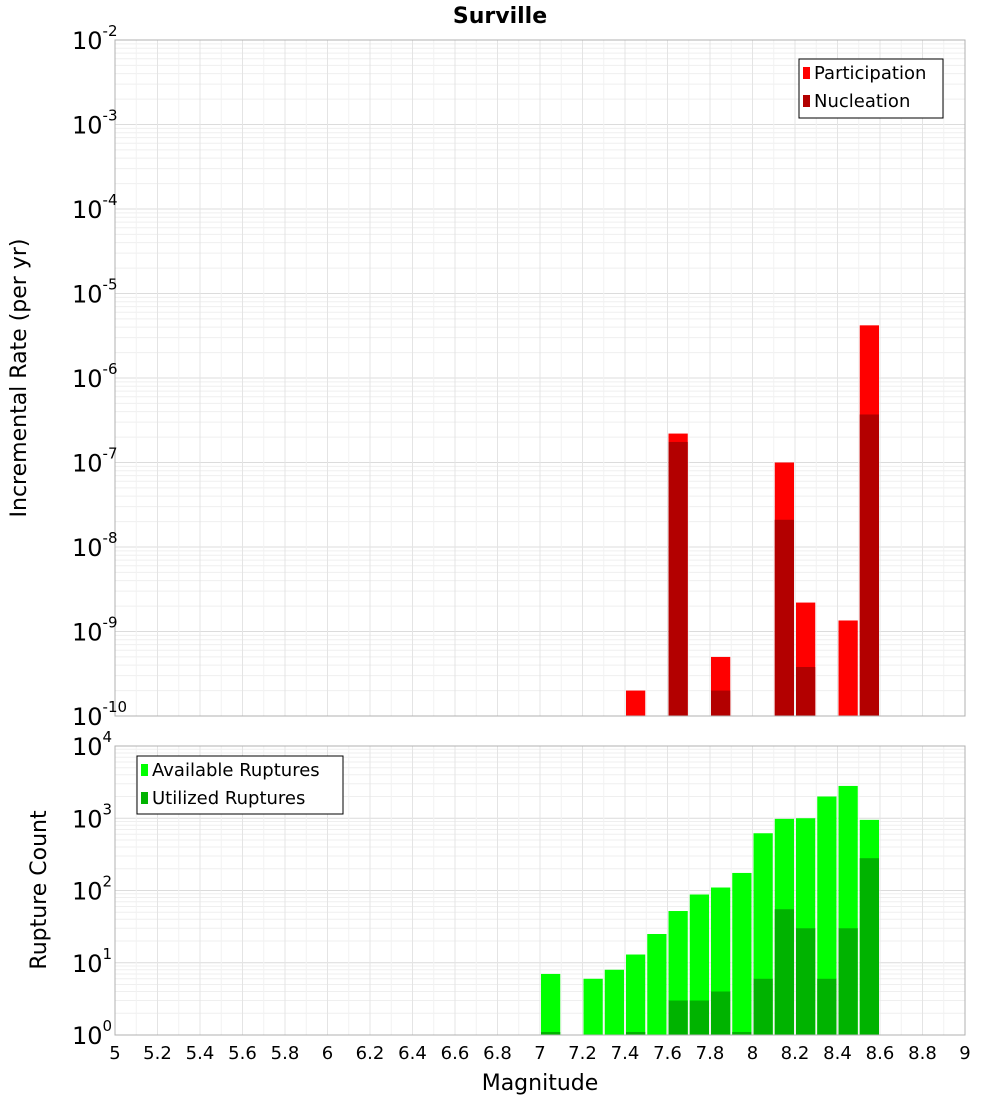  Describe the element at coordinates (636, 994) in the screenshot. I see `available-ruptures-bar-7.45` at that location.